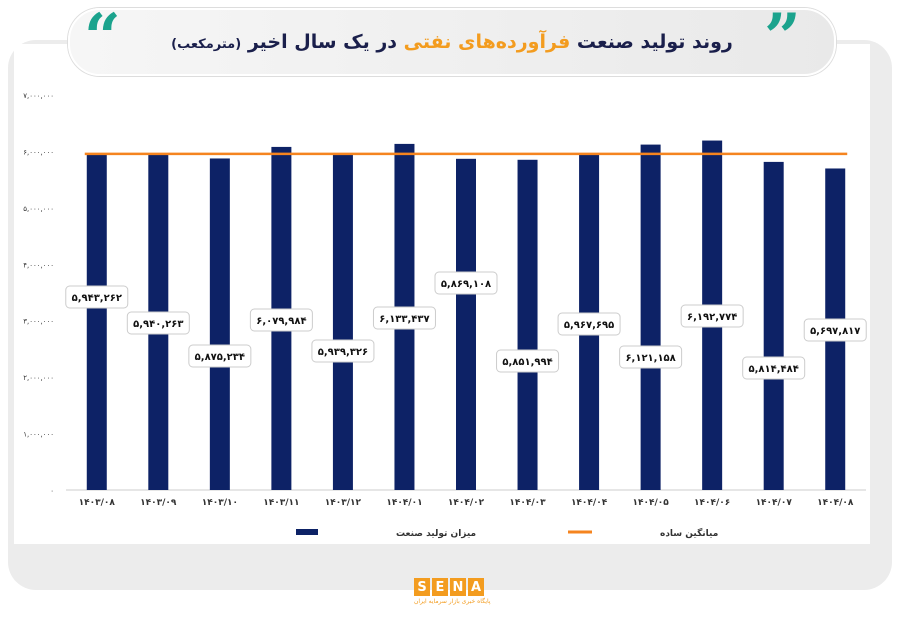 The height and width of the screenshot is (623, 900). Describe the element at coordinates (38, 378) in the screenshot. I see `y-tick-label: ۲,۰۰۰,۰۰۰` at that location.